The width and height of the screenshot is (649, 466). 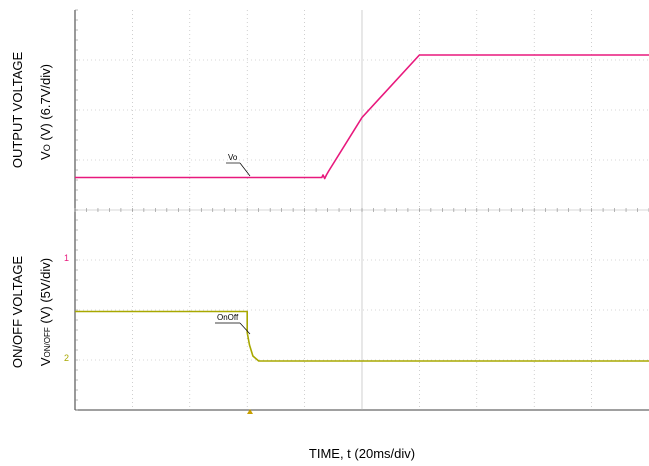 I want to click on vo-label-pointer, so click(x=245, y=169).